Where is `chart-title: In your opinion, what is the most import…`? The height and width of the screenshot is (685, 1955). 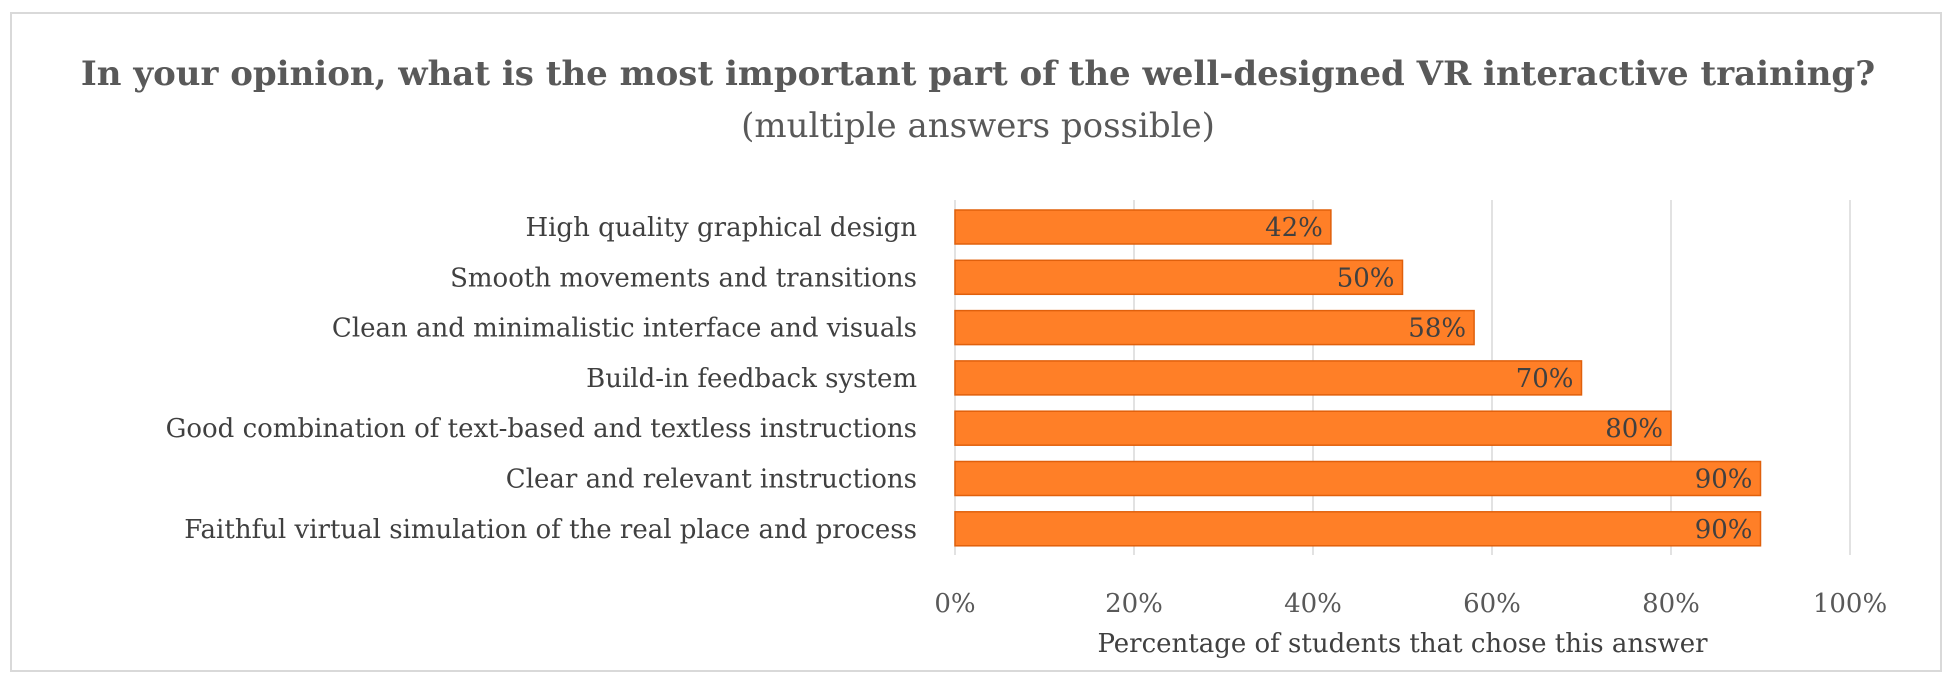 chart-title: In your opinion, what is the most import… is located at coordinates (978, 74).